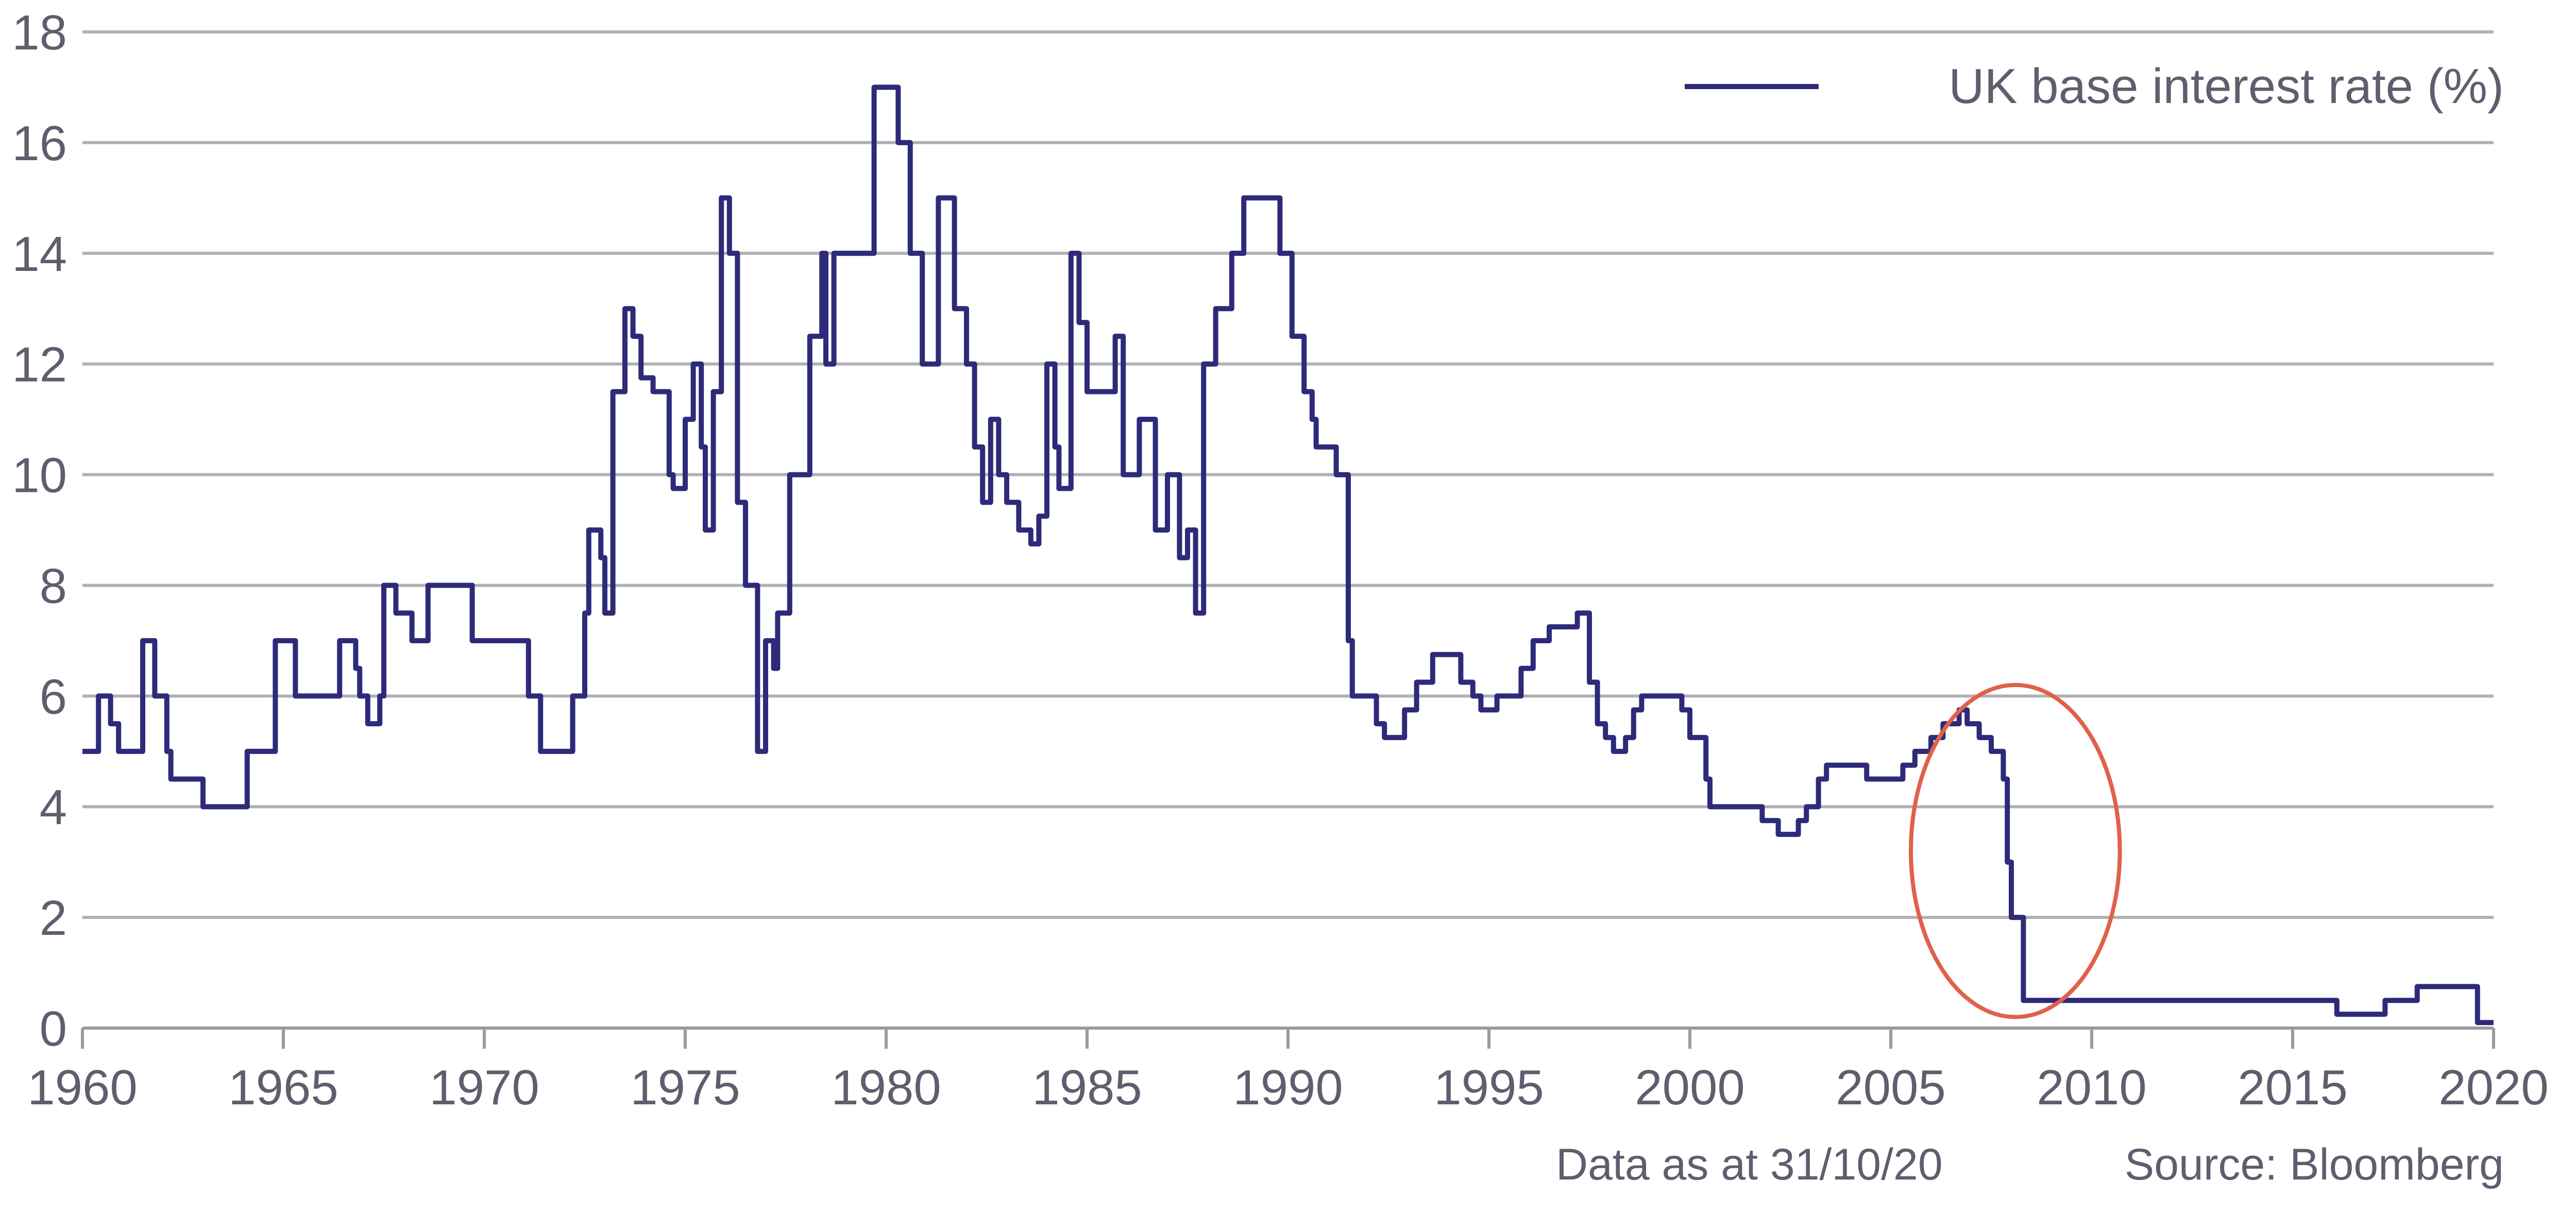 This screenshot has width=2576, height=1213. Describe the element at coordinates (283, 1087) in the screenshot. I see `x-tick-label: 1965` at that location.